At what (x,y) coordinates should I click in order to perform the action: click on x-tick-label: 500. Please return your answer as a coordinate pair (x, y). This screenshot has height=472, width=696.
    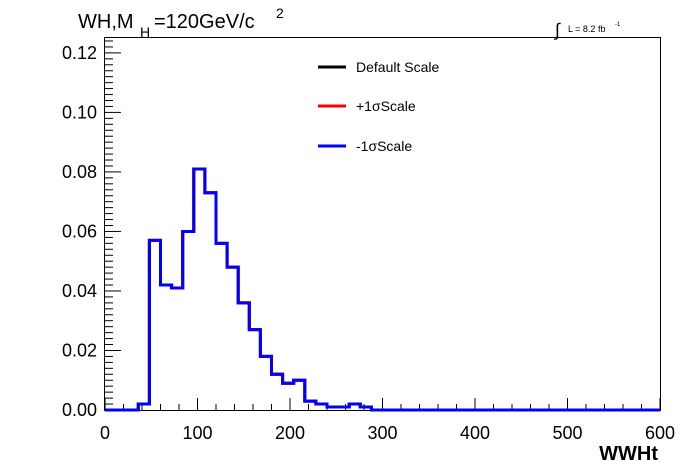
    Looking at the image, I should click on (567, 433).